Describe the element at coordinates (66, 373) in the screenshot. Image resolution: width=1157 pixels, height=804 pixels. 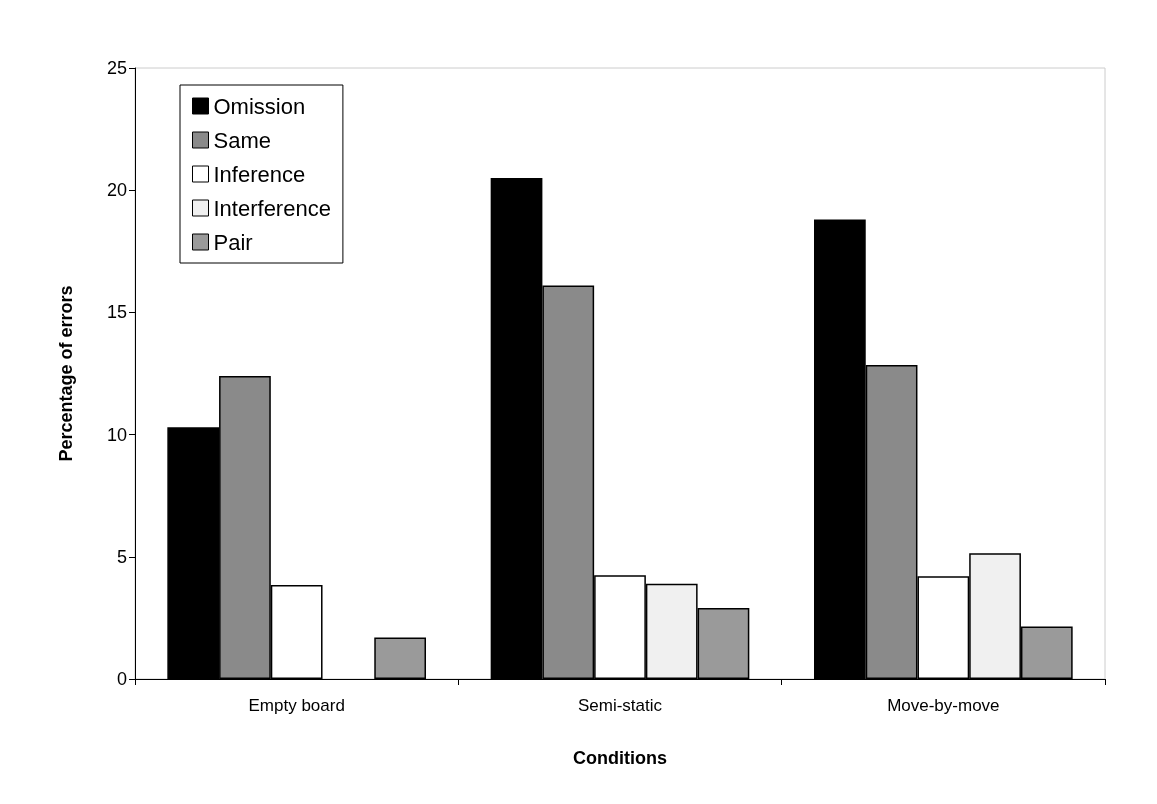
I see `y-axis-title: Percentage of errors` at that location.